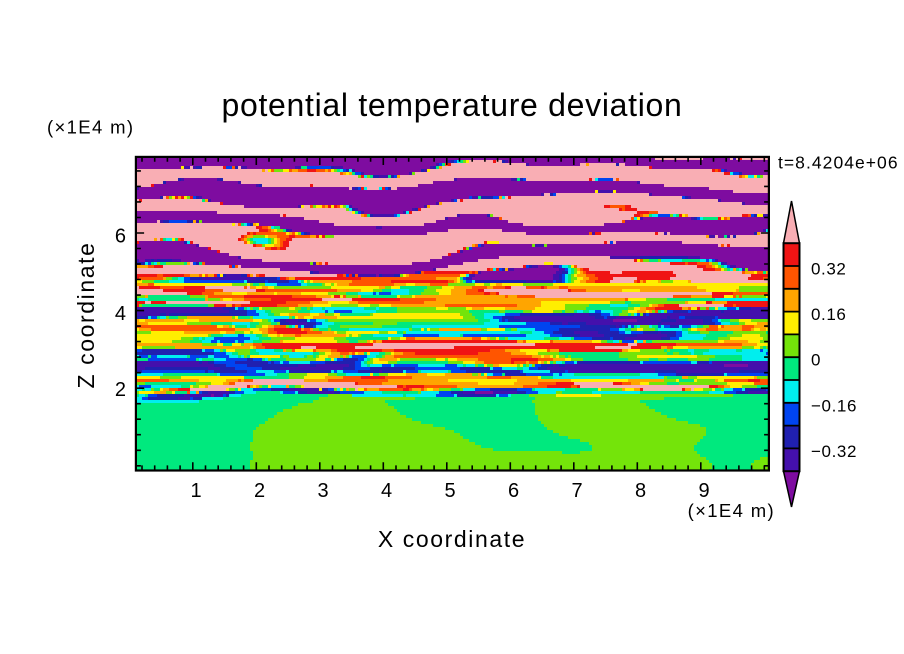 Image resolution: width=904 pixels, height=654 pixels. What do you see at coordinates (834, 451) in the screenshot?
I see `svg-text: −0.32` at bounding box center [834, 451].